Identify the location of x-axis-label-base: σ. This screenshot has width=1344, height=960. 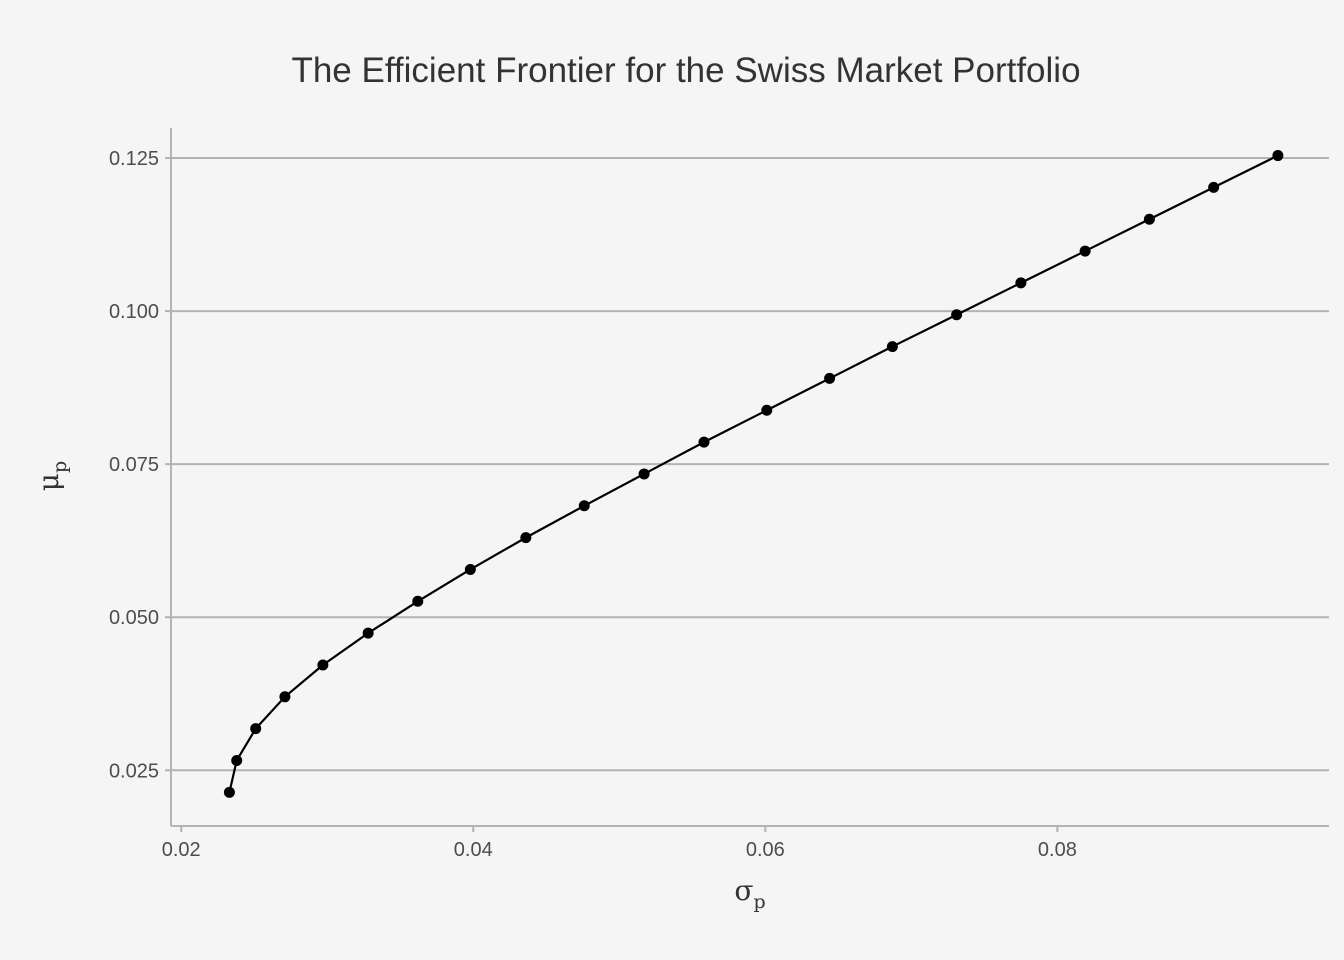
(743, 890).